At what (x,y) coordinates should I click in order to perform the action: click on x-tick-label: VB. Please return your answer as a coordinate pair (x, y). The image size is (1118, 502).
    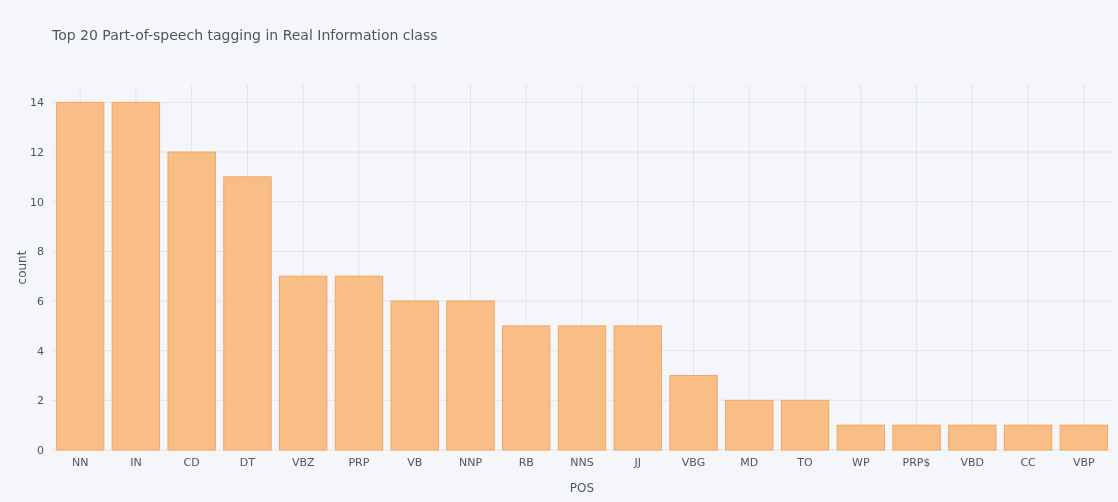
    Looking at the image, I should click on (415, 462).